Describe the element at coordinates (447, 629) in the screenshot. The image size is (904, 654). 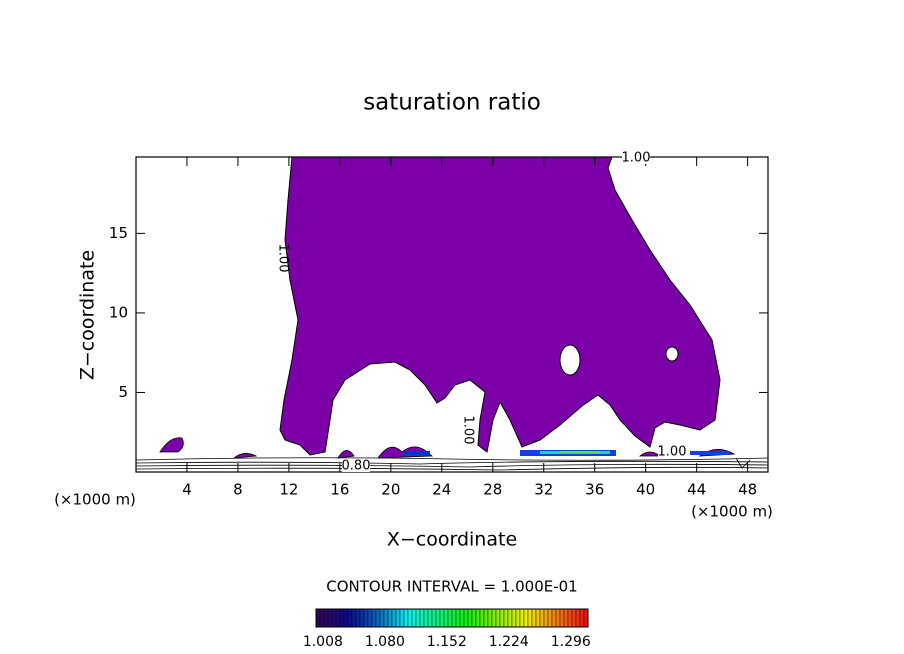
I see `colorbar: 1.008 1.080 1.152 1.224 1.296` at that location.